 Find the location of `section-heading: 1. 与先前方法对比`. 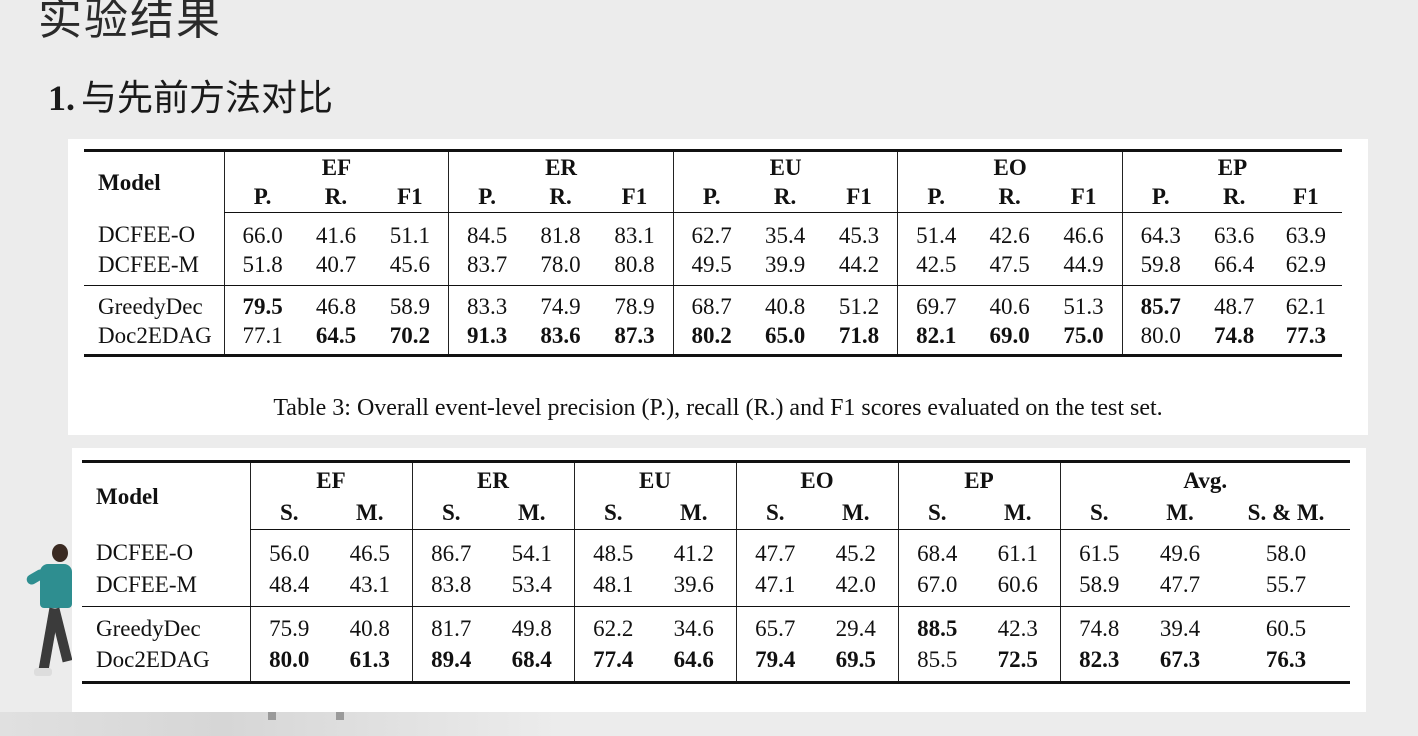

section-heading: 1. 与先前方法对比 is located at coordinates (190, 98).